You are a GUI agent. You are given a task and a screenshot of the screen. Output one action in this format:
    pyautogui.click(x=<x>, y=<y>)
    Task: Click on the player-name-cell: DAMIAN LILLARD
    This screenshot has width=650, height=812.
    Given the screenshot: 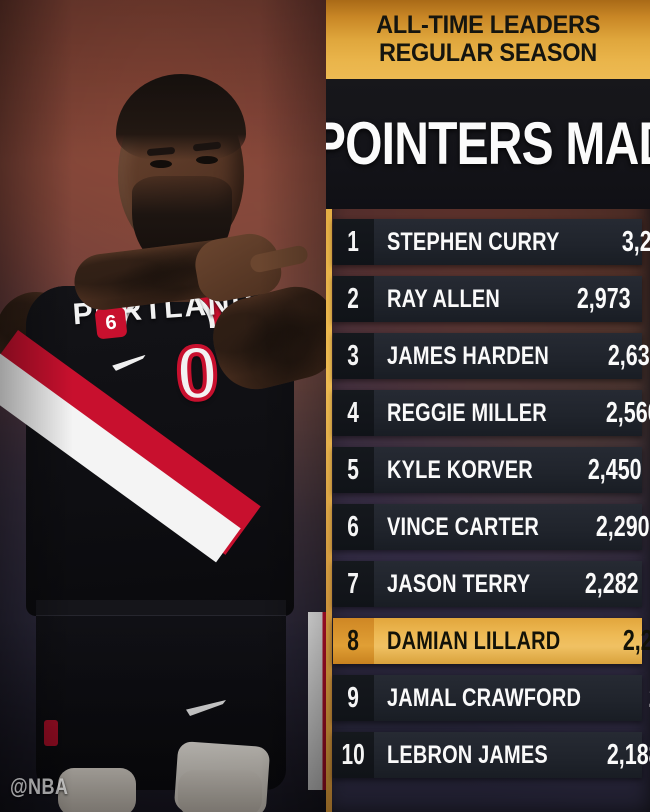 What is the action you would take?
    pyautogui.click(x=489, y=641)
    